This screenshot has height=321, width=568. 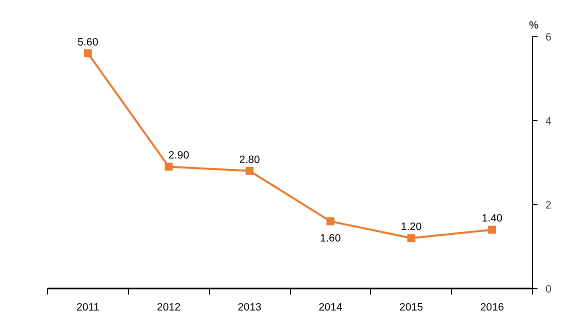 I want to click on data-label: 1.40, so click(x=492, y=218).